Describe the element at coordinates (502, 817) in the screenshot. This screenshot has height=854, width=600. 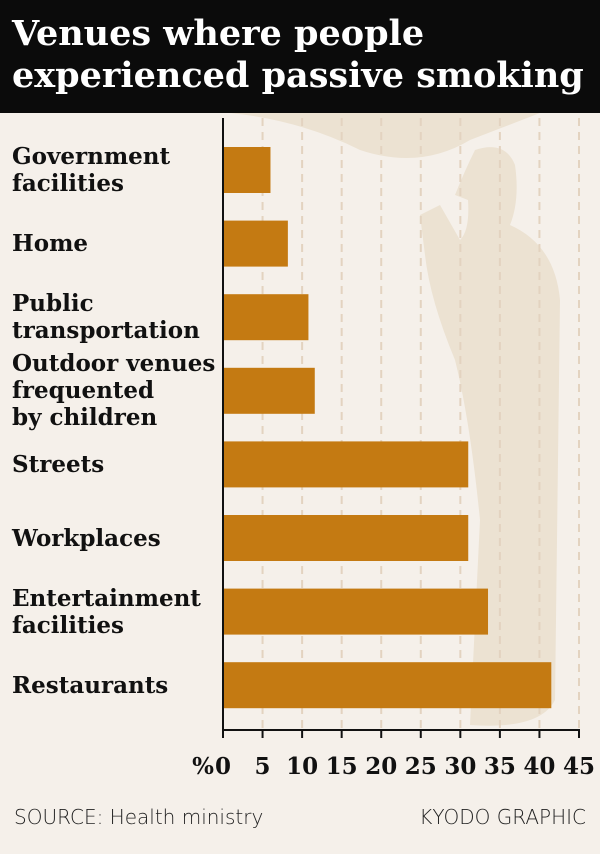
I see `credit-note: KYODO GRAPHIC` at that location.